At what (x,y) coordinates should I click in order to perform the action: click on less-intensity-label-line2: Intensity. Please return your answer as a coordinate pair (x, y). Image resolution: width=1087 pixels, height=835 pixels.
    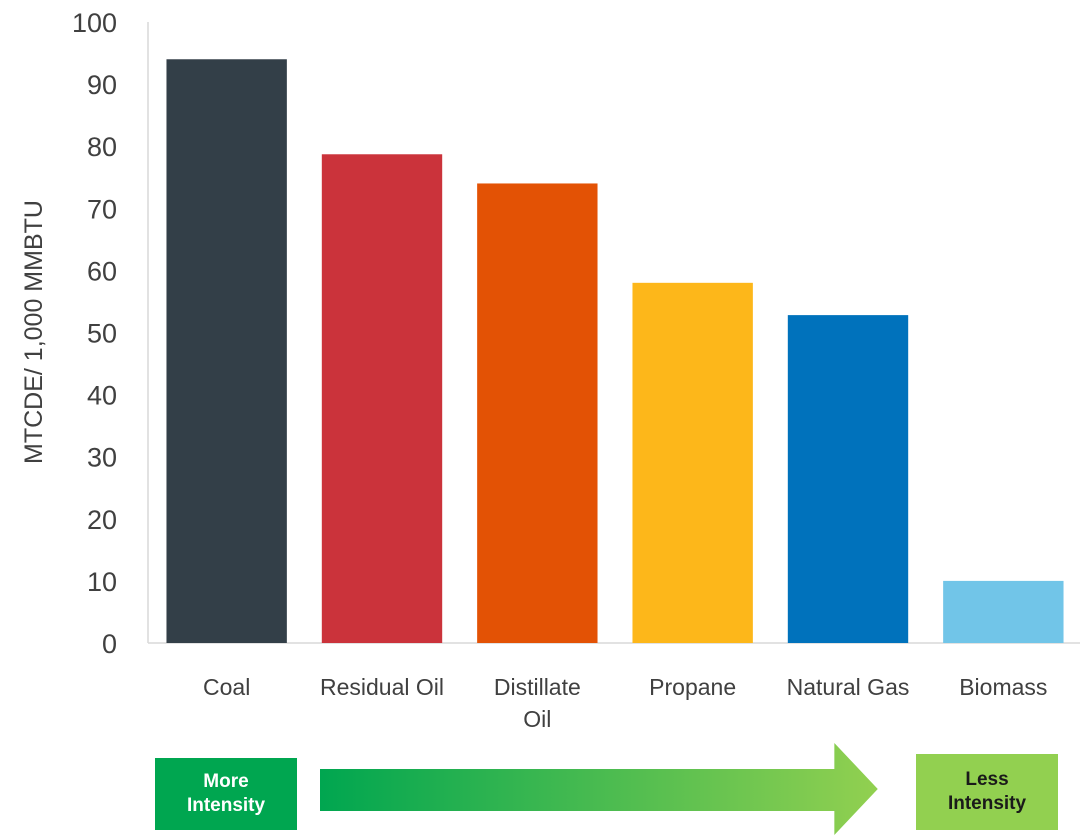
    Looking at the image, I should click on (987, 803).